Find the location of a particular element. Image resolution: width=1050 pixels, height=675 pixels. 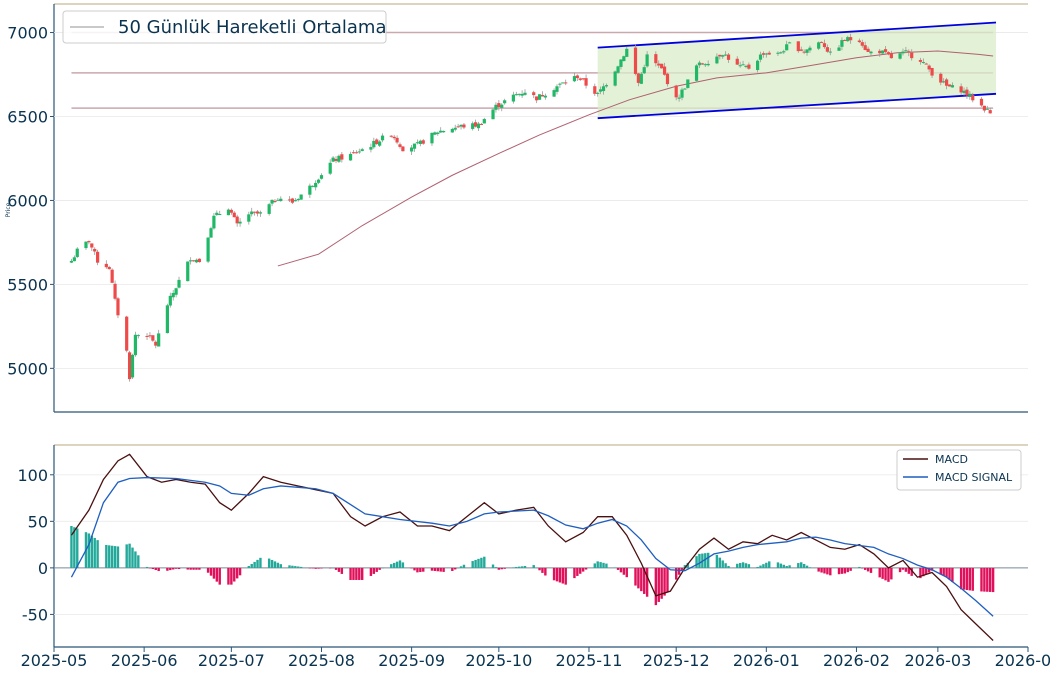

channel-upper-line is located at coordinates (797, 35).